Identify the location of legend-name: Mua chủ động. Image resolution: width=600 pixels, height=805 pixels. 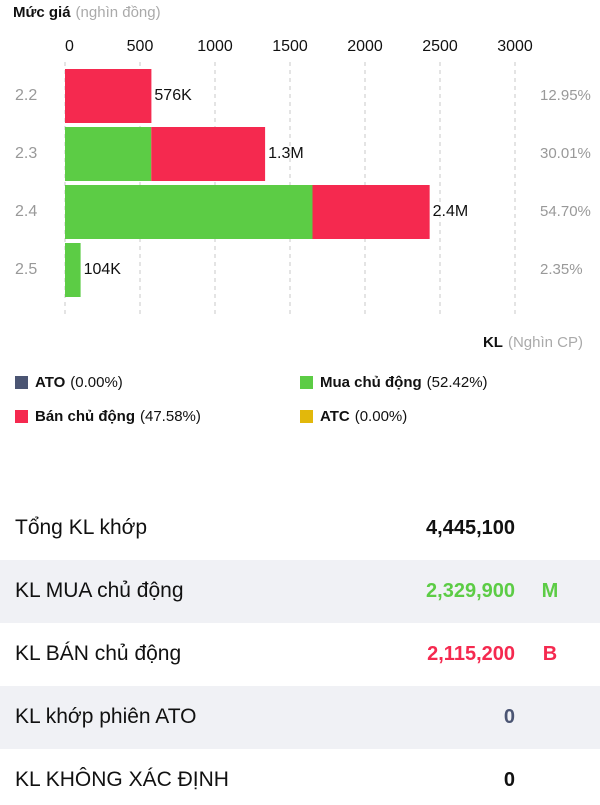
(371, 382).